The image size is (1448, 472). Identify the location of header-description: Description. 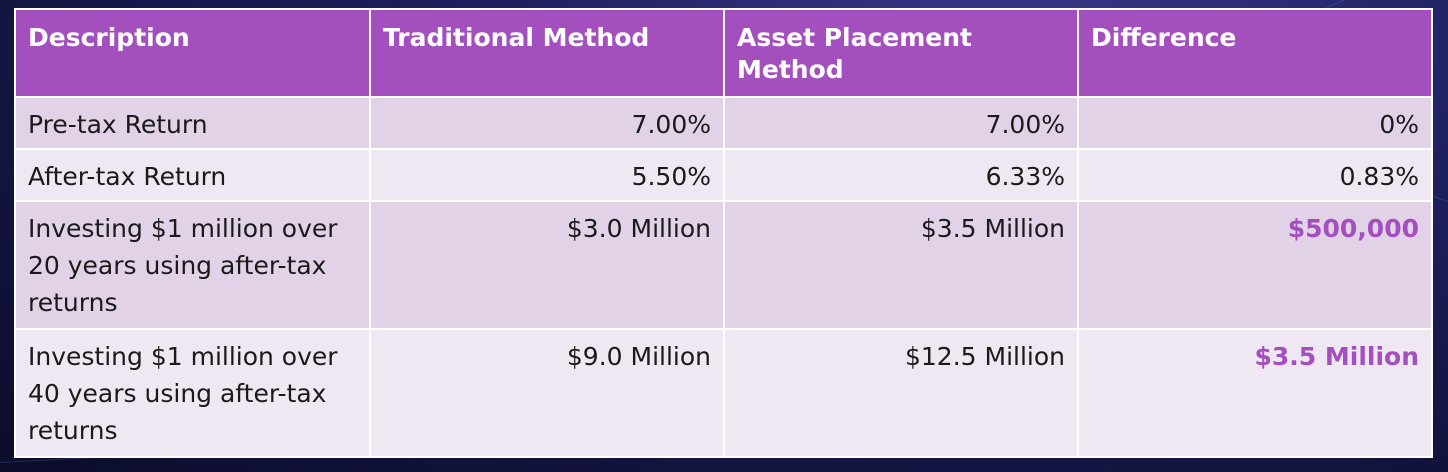
(192, 53).